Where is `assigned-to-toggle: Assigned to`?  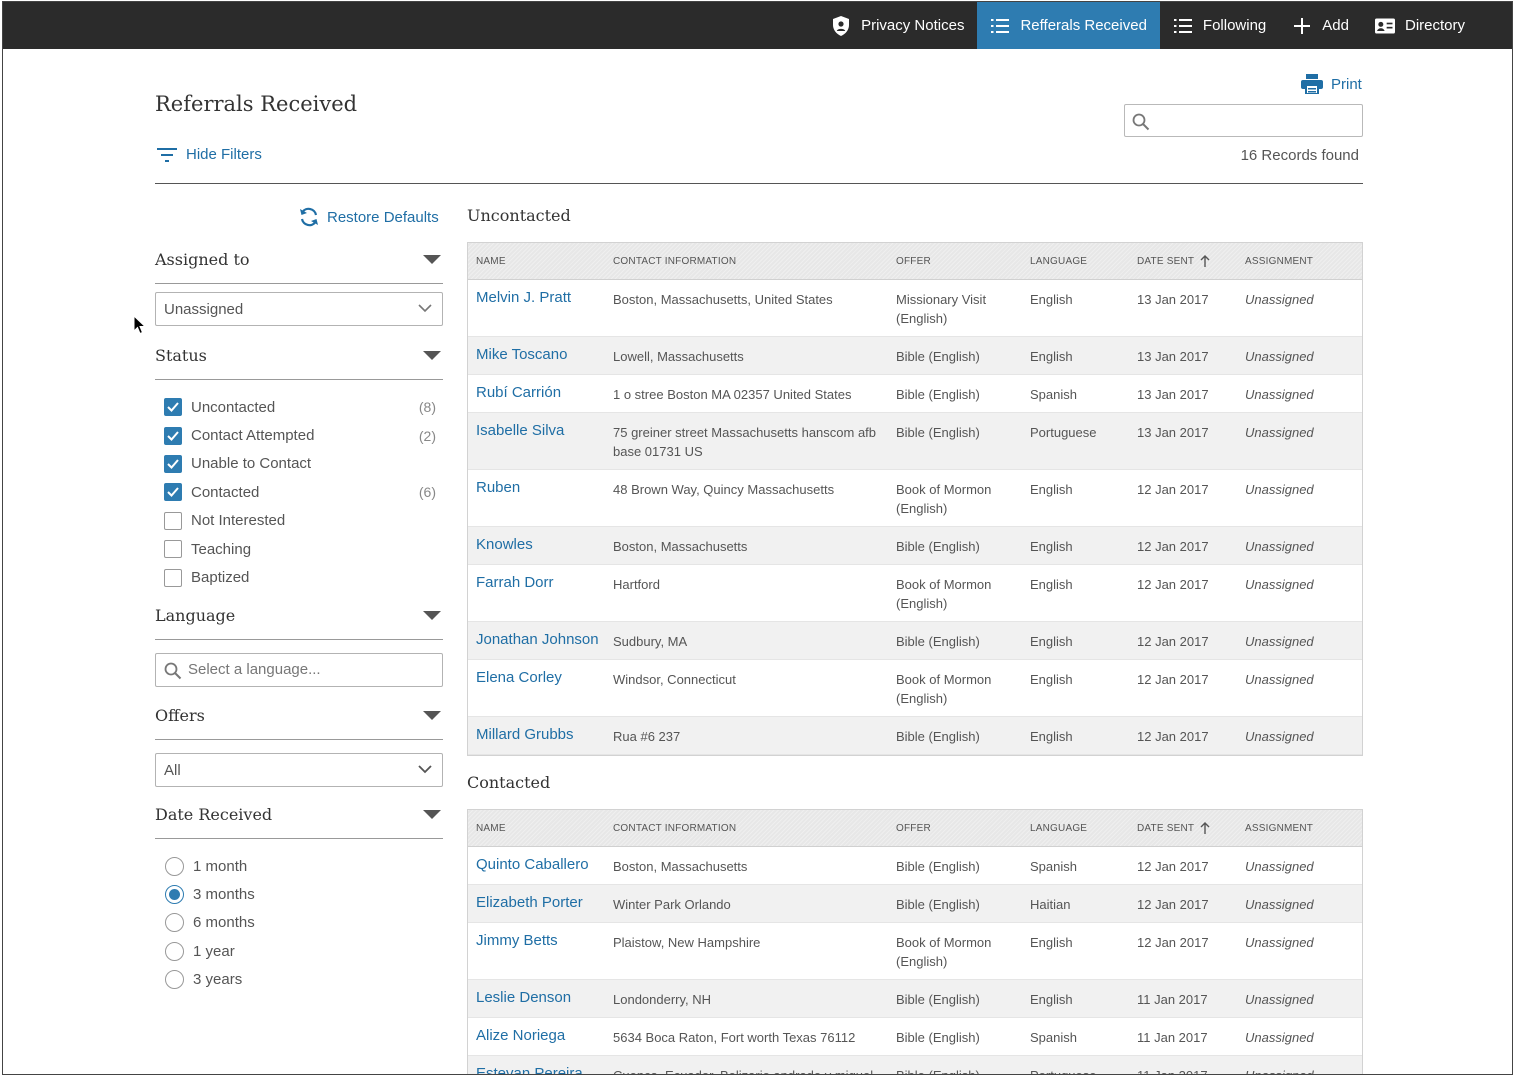 assigned-to-toggle: Assigned to is located at coordinates (299, 259).